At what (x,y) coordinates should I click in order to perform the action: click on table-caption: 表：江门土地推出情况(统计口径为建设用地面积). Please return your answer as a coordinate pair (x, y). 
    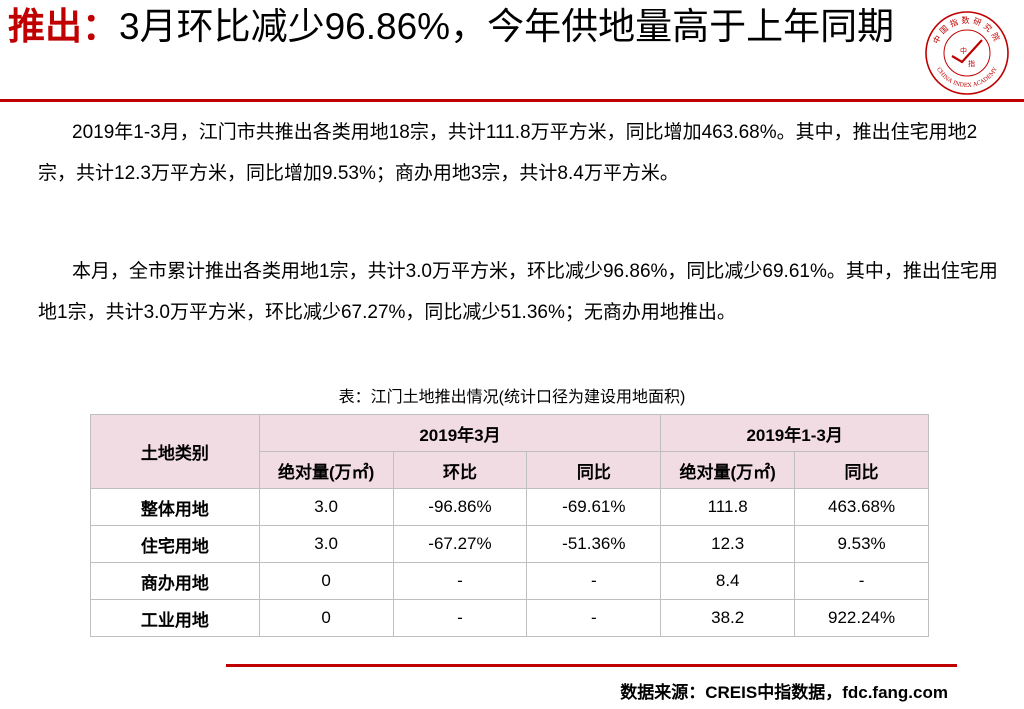
    Looking at the image, I should click on (512, 397).